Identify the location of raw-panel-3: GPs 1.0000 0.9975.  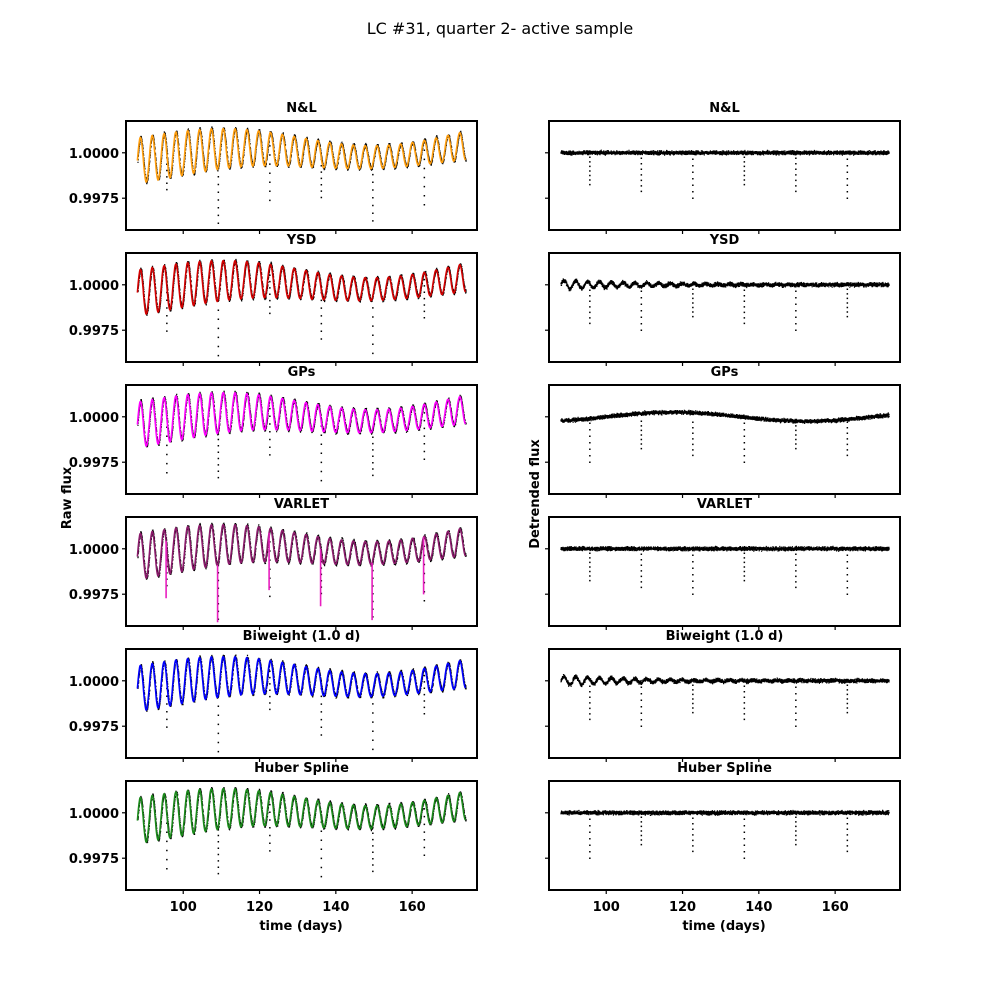
(273, 431).